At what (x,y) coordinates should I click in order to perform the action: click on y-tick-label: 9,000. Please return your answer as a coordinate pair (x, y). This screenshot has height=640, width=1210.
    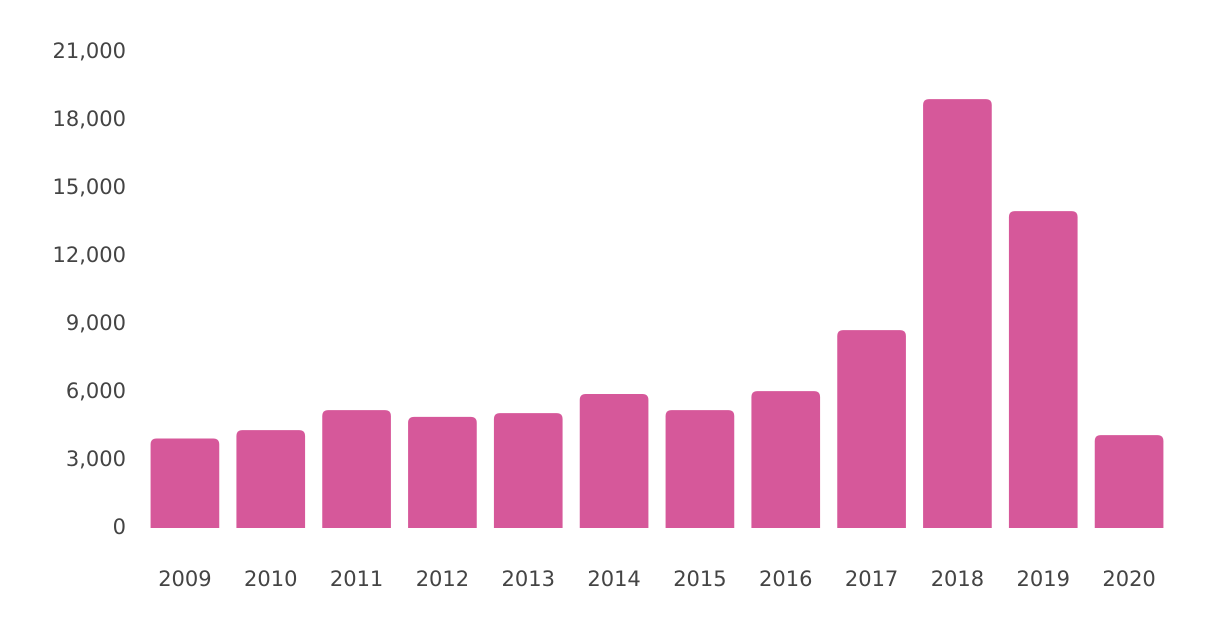
    Looking at the image, I should click on (96, 323).